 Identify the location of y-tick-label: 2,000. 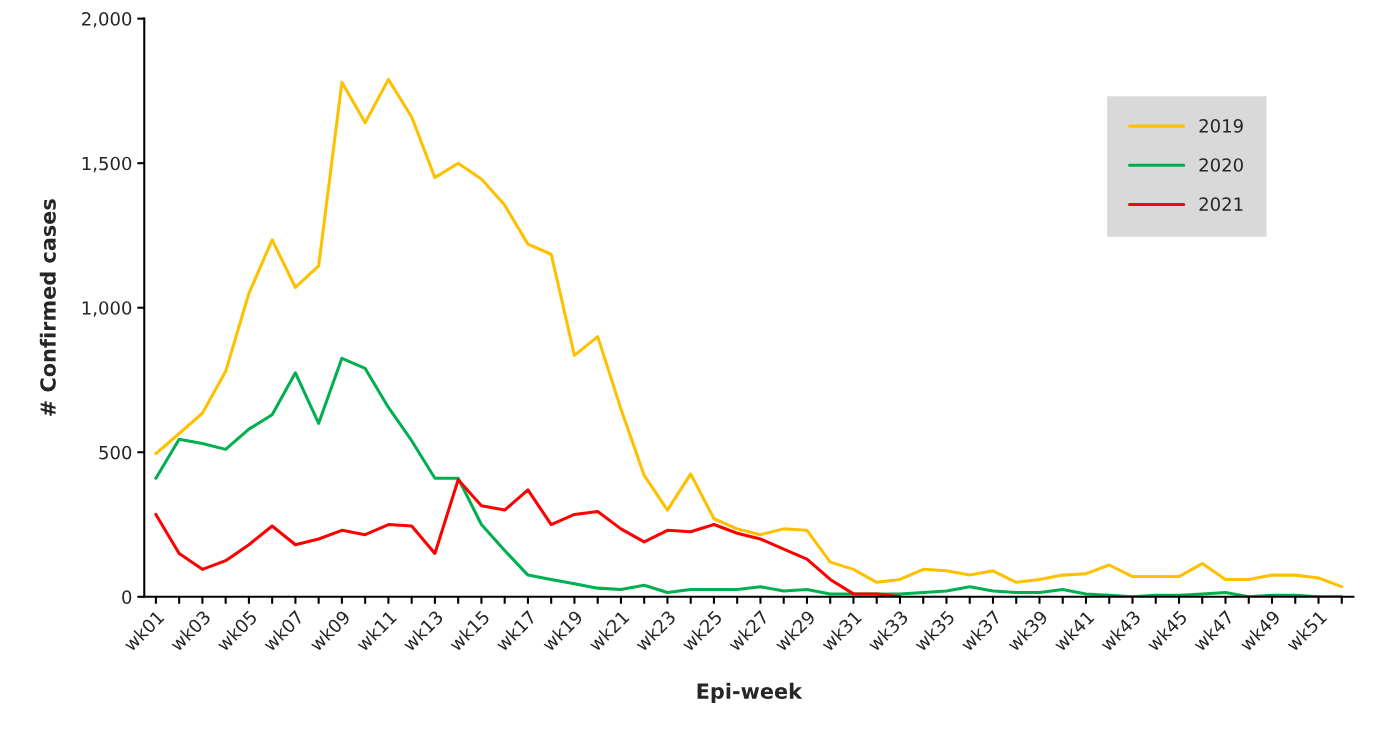
(107, 20).